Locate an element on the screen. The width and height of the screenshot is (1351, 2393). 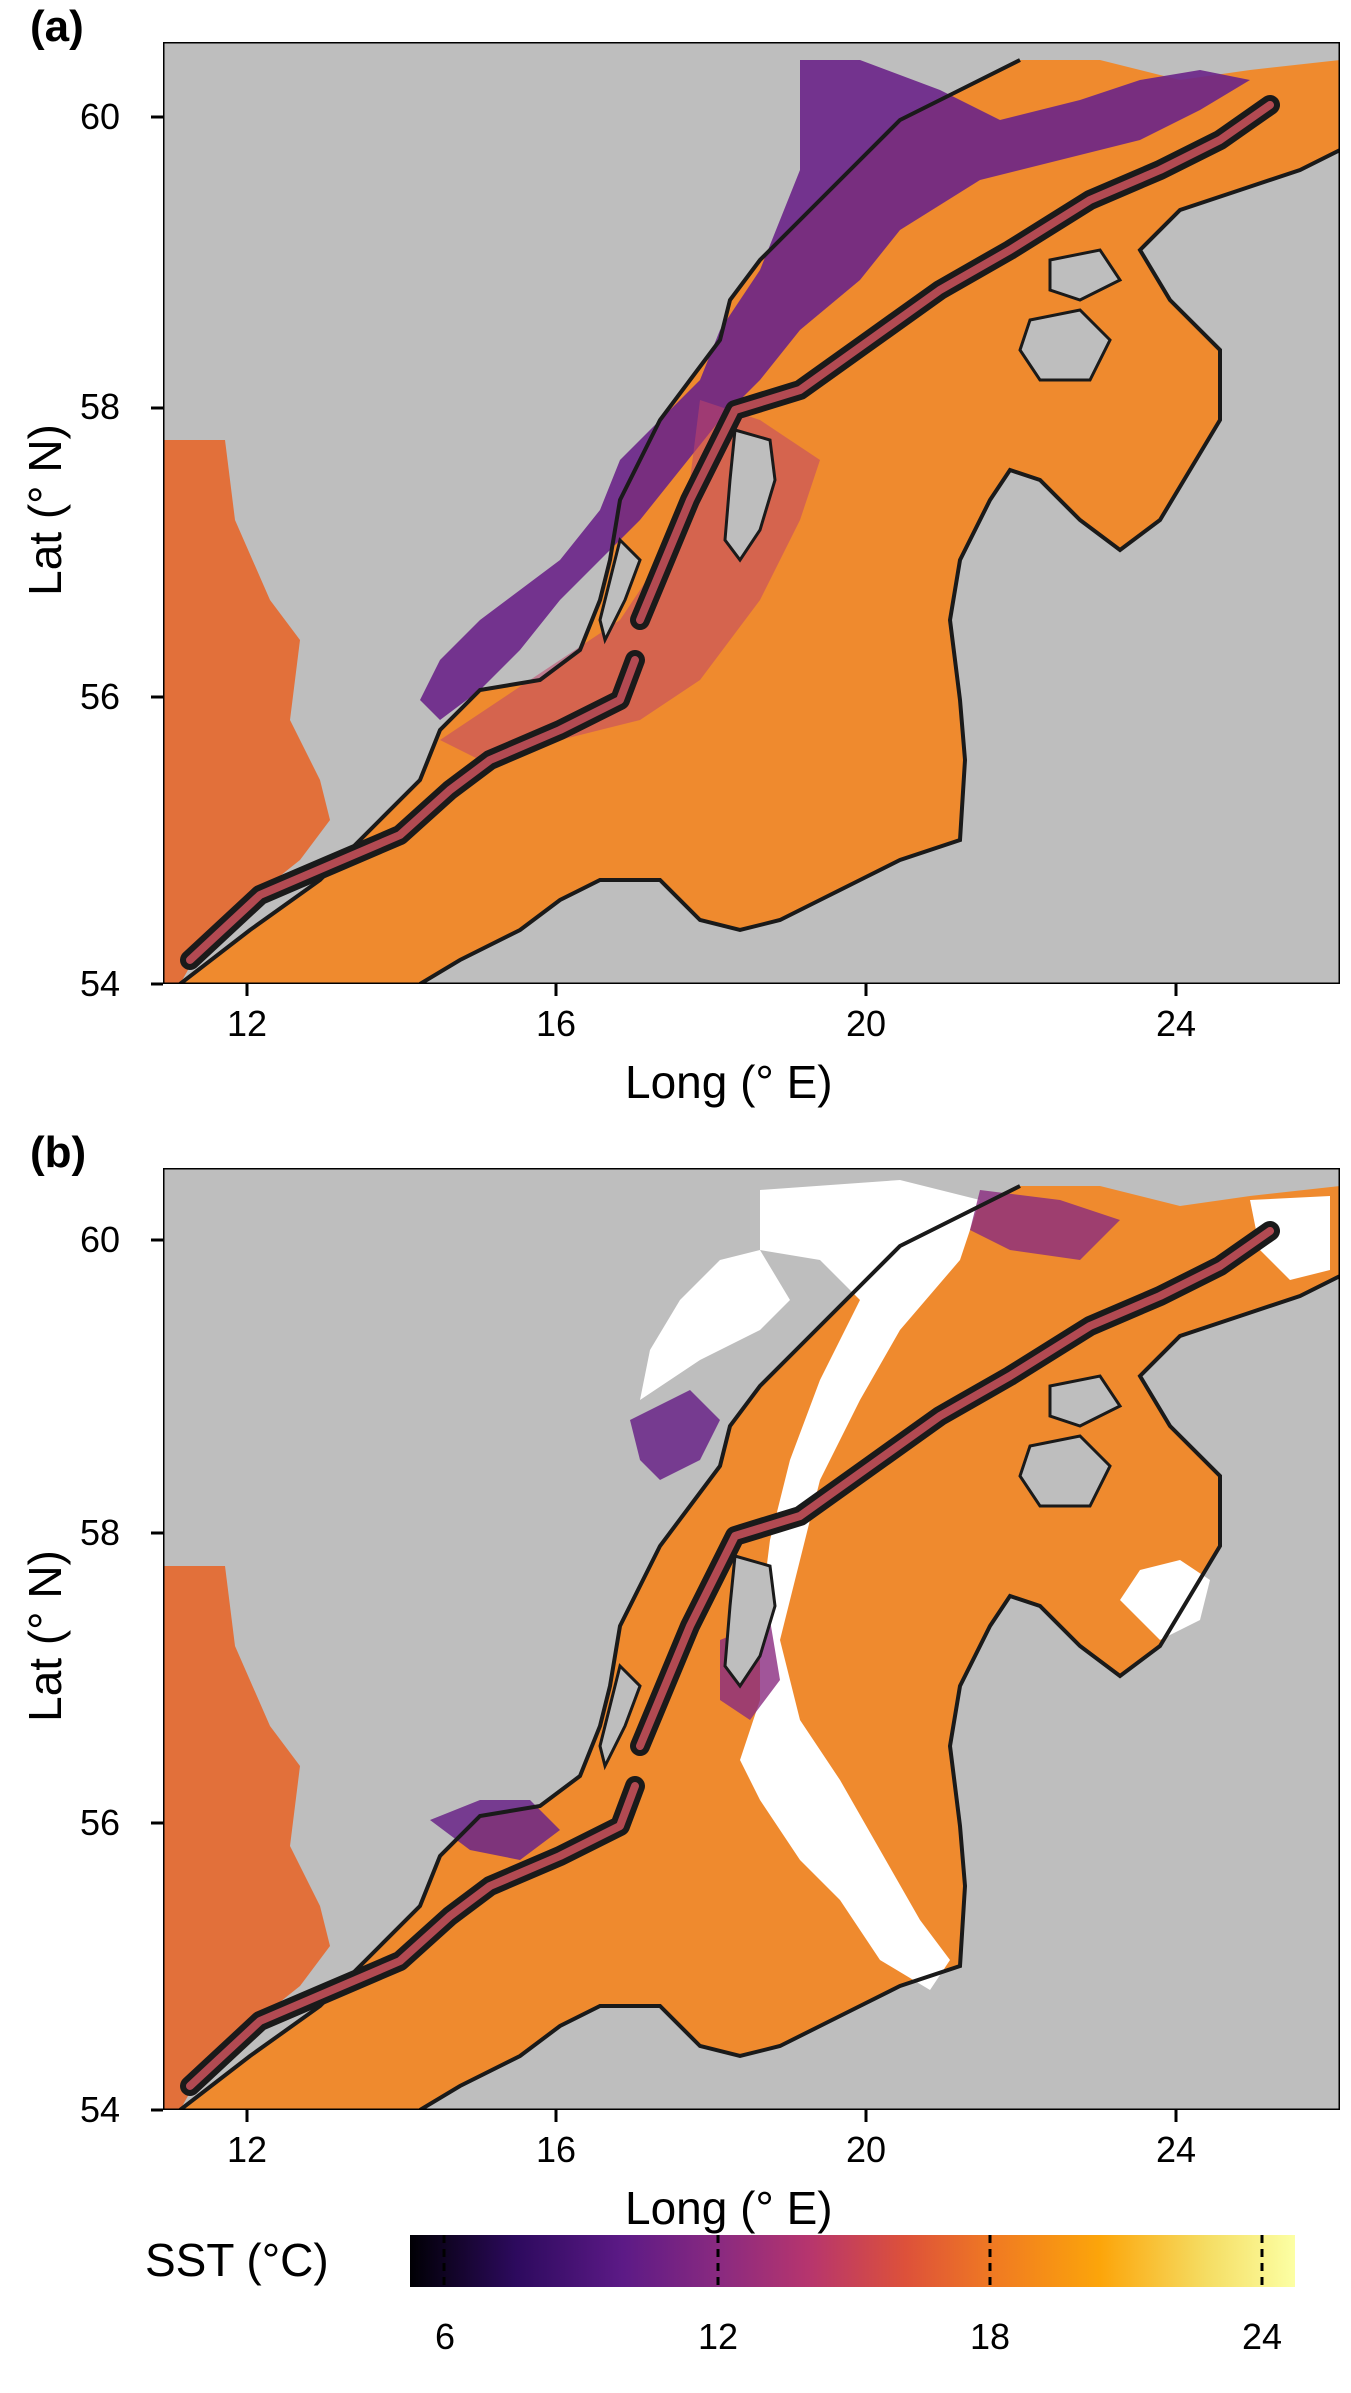
colorbar-tick-label: 6 is located at coordinates (445, 2336).